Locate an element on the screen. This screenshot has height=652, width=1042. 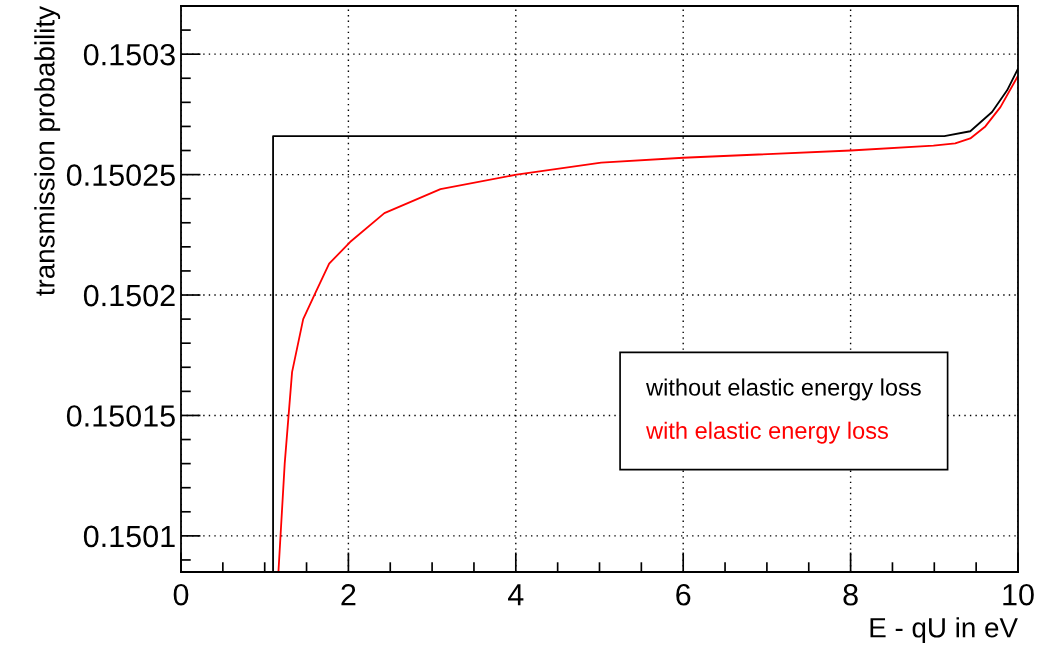
y-tick-label: 0.15025 is located at coordinates (120, 175).